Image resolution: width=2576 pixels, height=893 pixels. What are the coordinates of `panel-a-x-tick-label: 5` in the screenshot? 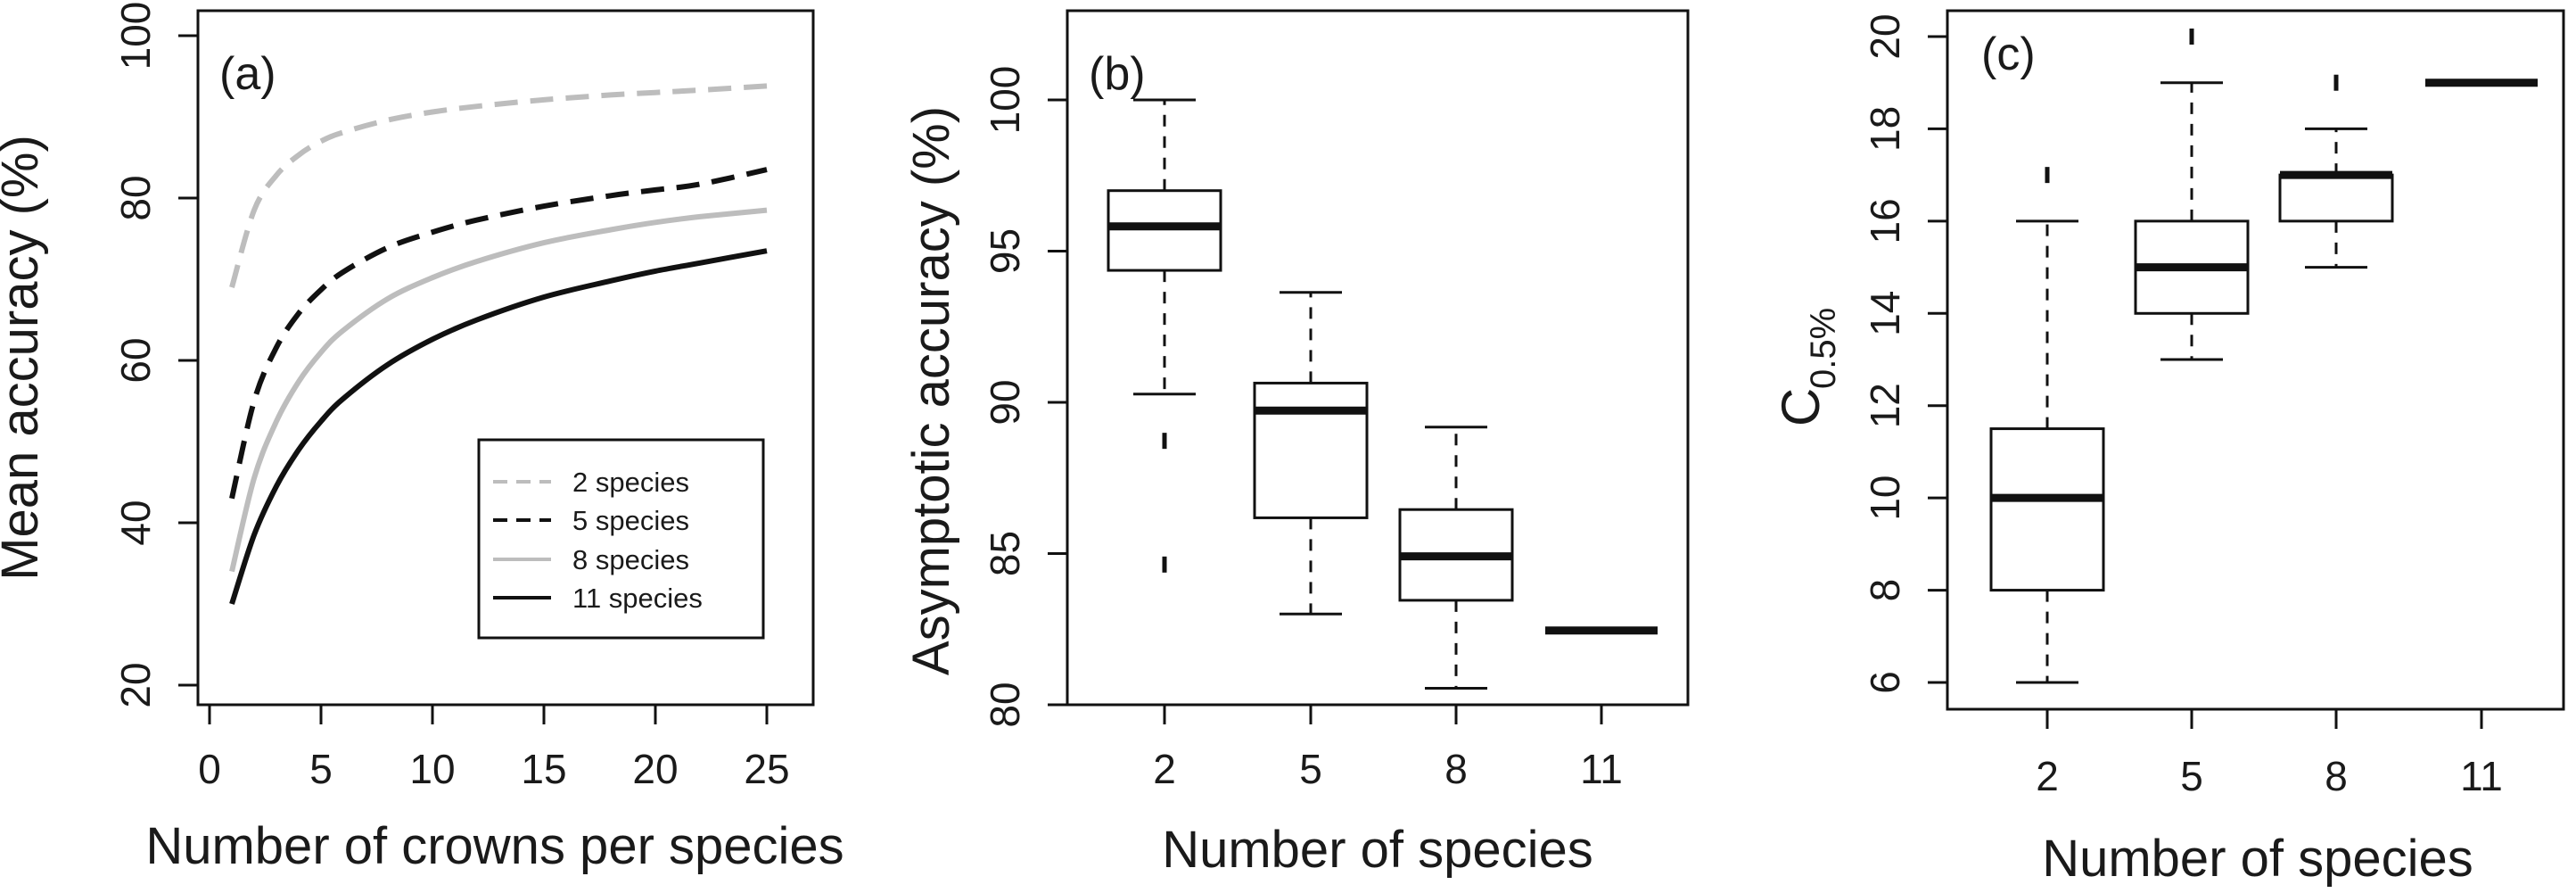 It's located at (321, 769).